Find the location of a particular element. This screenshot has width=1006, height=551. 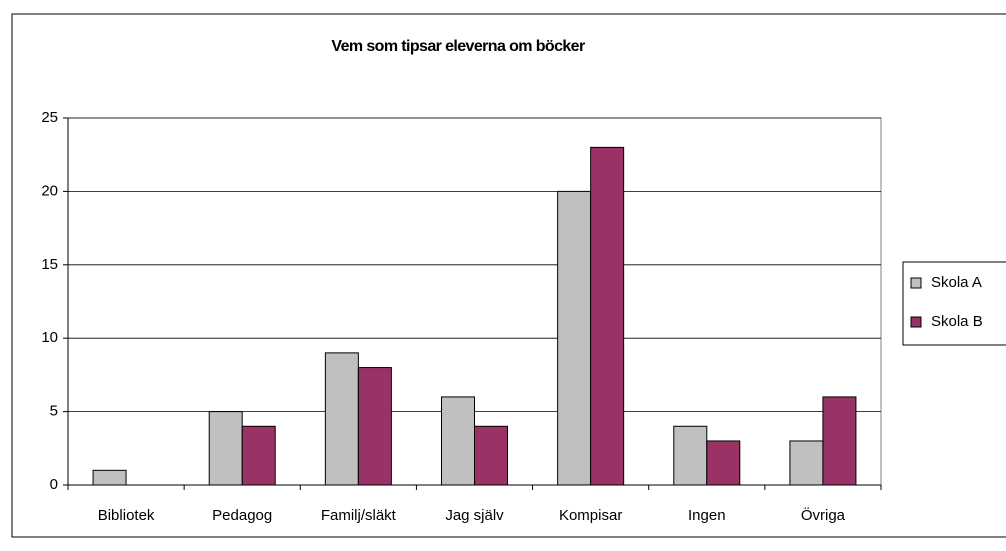

x-tick-label: Övriga is located at coordinates (823, 515).